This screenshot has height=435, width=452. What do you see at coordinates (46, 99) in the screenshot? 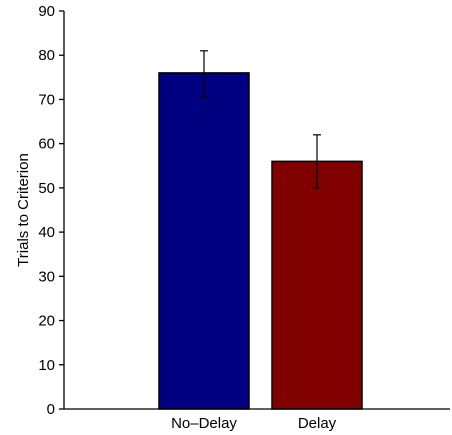
I see `y-tick-label: 70` at bounding box center [46, 99].